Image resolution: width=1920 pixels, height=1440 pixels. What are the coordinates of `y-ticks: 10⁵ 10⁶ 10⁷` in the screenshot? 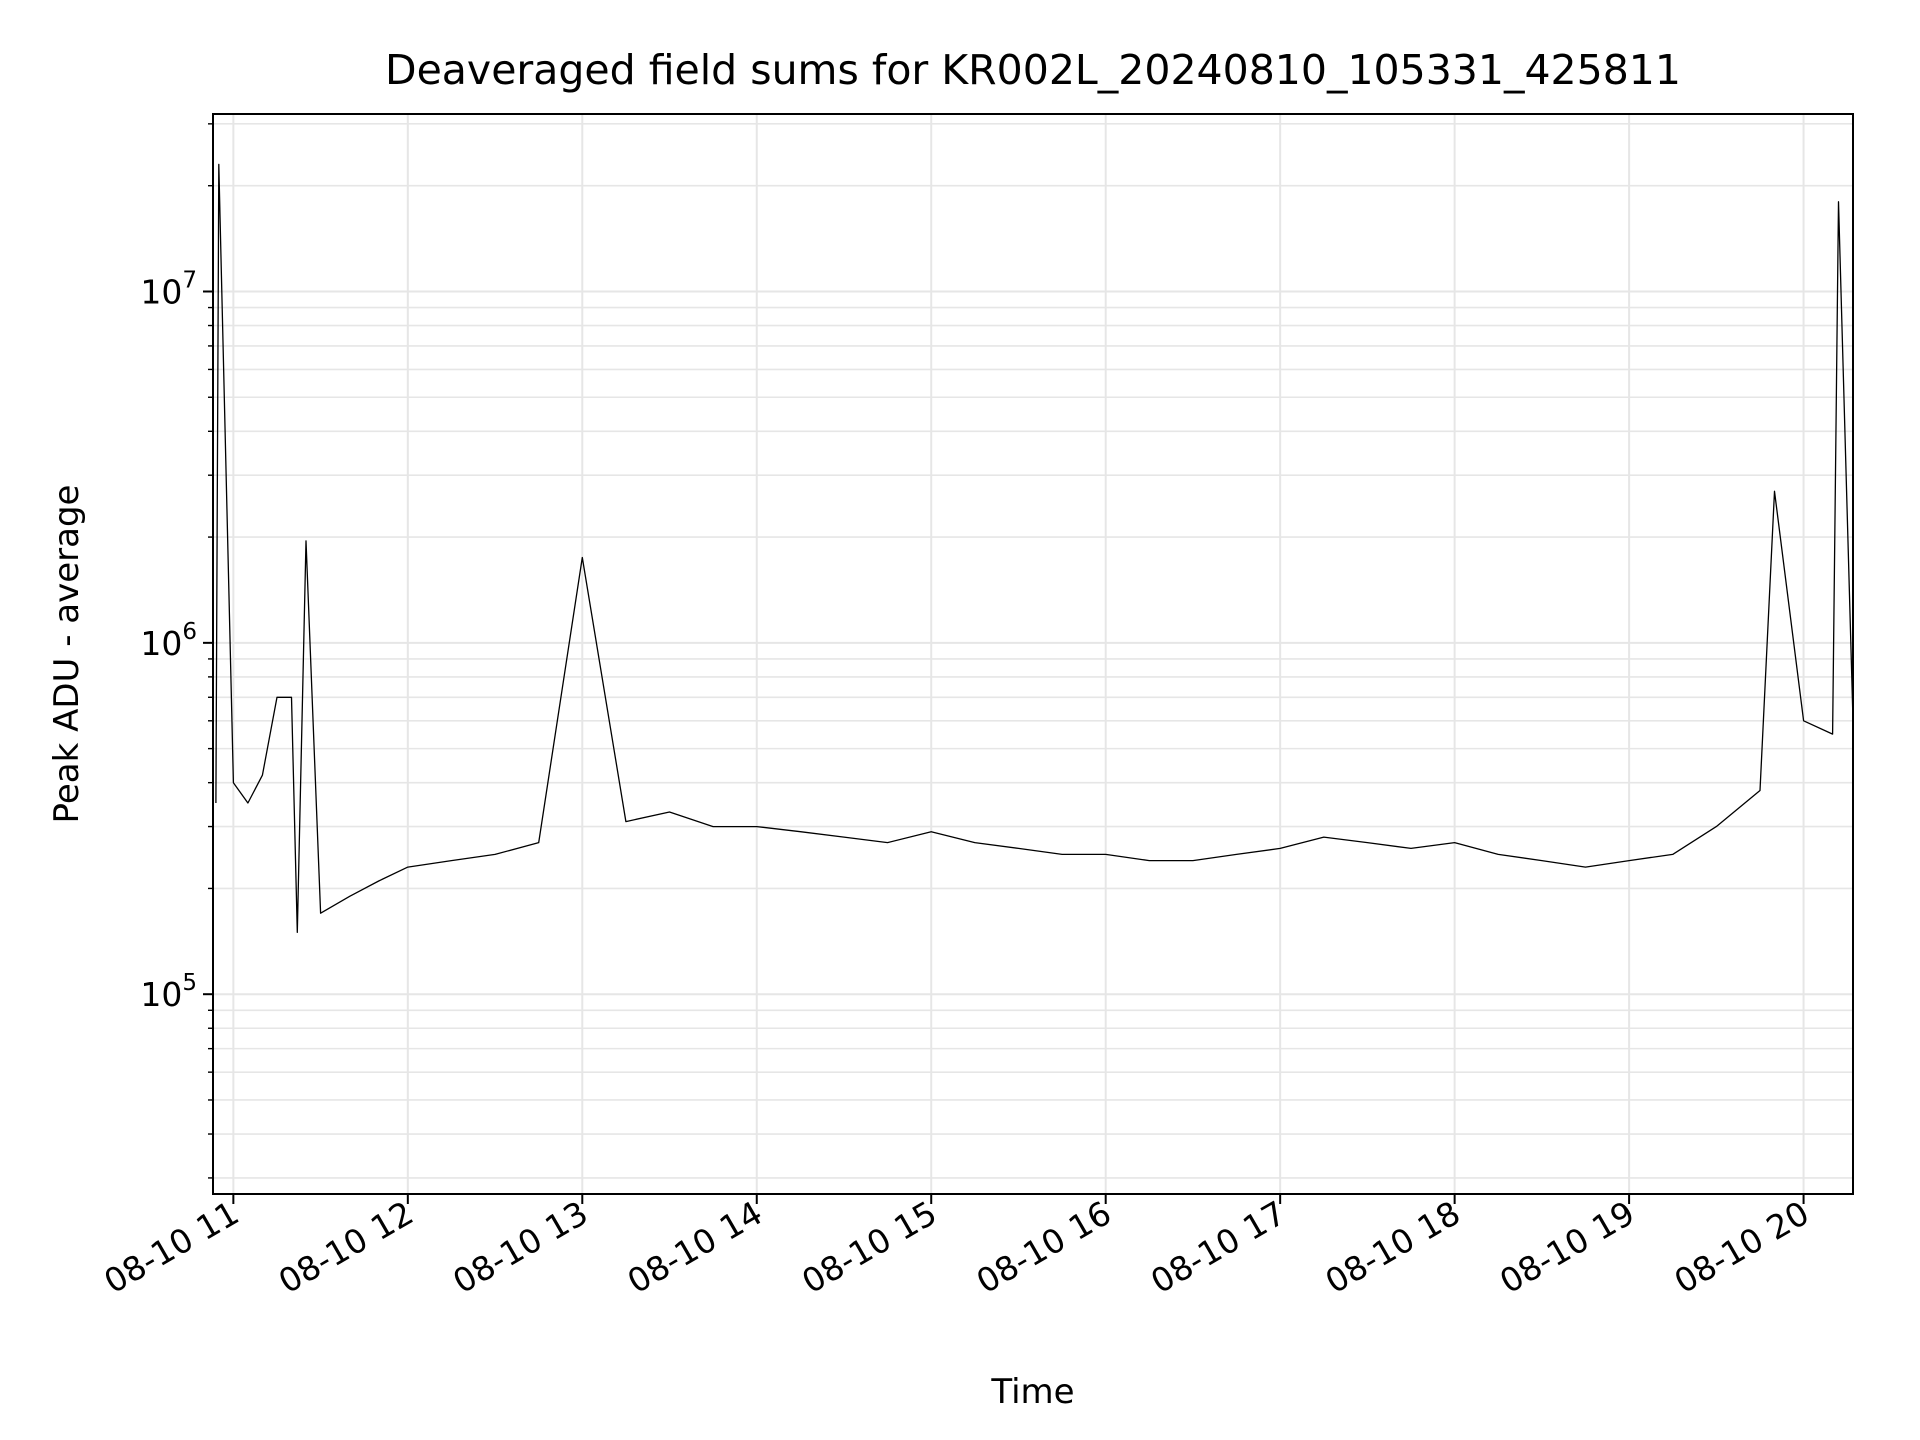 It's located at (176, 651).